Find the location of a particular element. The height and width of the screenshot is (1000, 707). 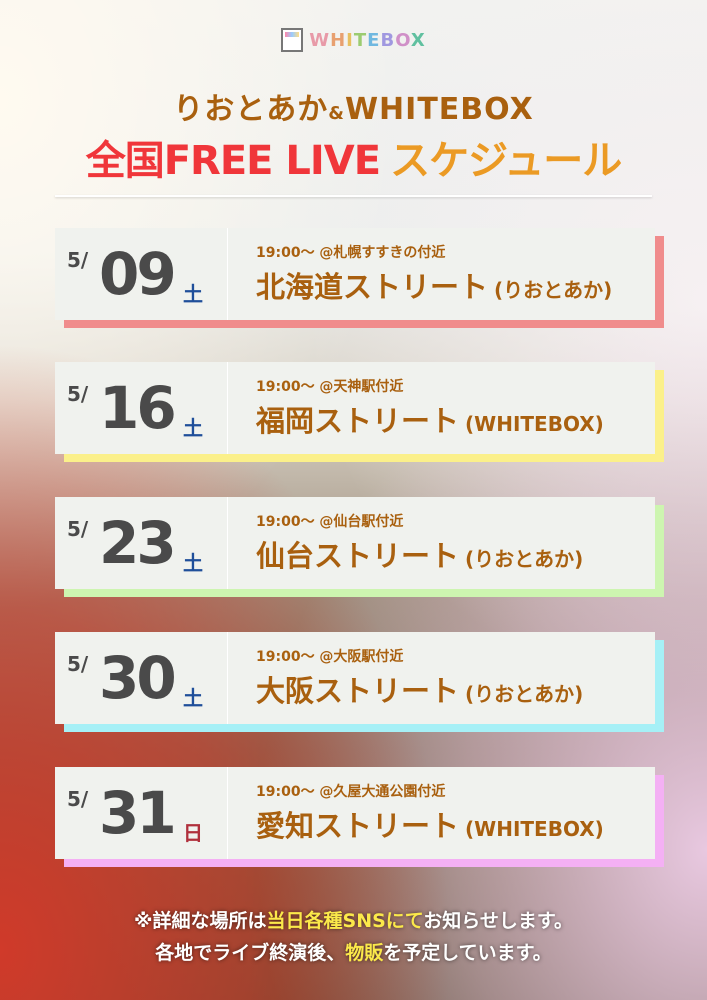

artist-name: りおとあか is located at coordinates (251, 109).